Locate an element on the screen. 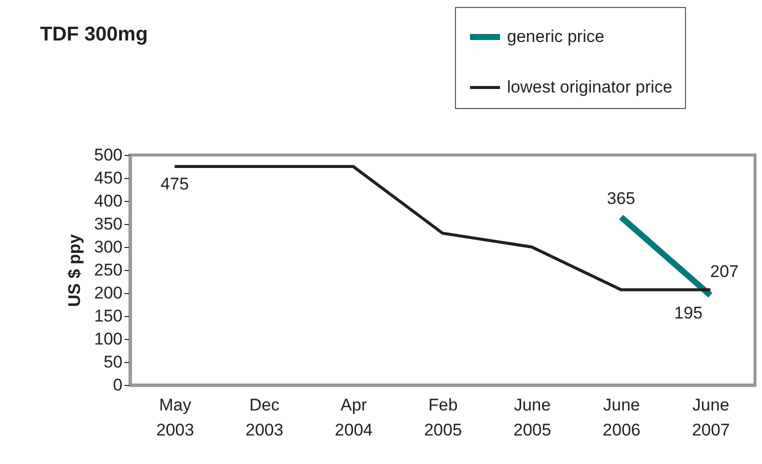  y-tick-label: 200 is located at coordinates (108, 293).